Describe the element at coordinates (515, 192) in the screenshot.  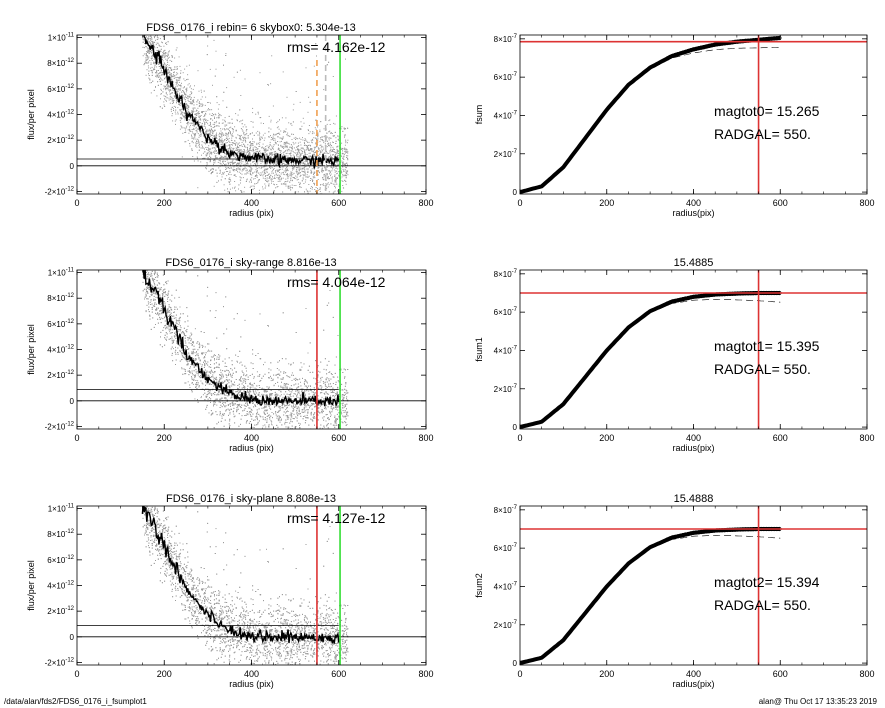
I see `y-tick-label: 0` at that location.